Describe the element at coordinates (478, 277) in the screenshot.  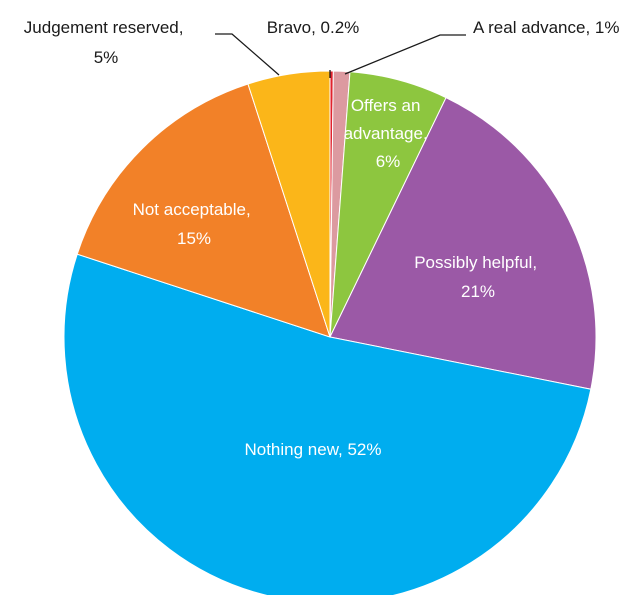
I see `slice-label-possibly-helpful: Possibly helpful, 21%` at that location.